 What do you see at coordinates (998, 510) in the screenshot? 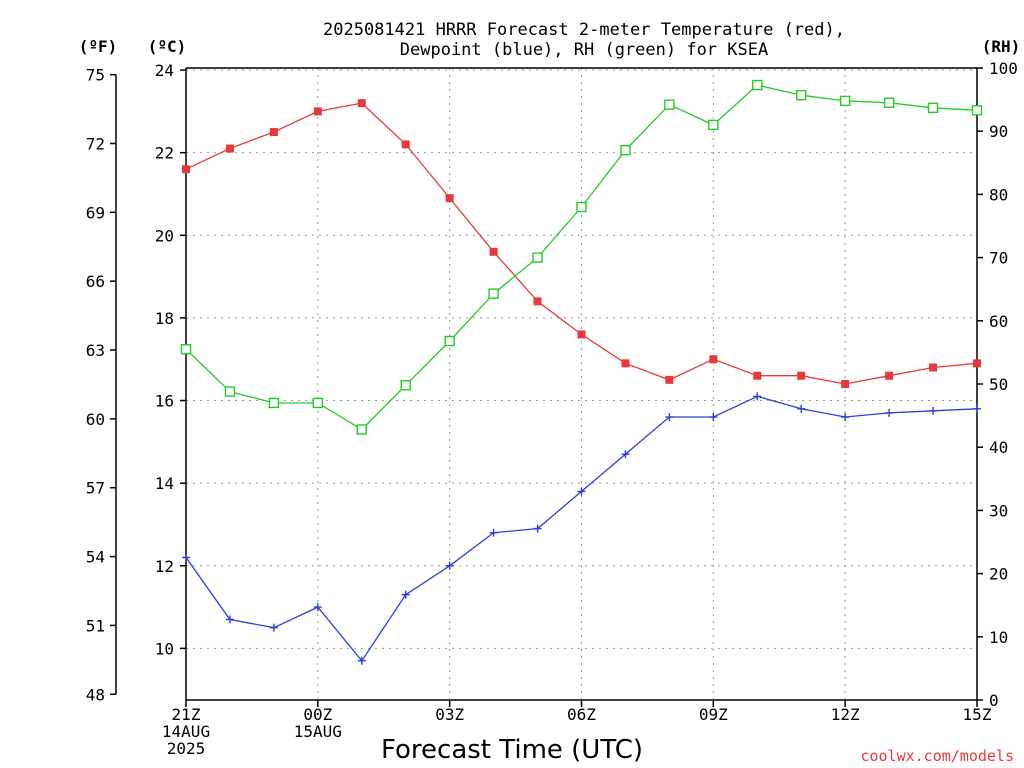
I see `rh-tick-label: 30` at bounding box center [998, 510].